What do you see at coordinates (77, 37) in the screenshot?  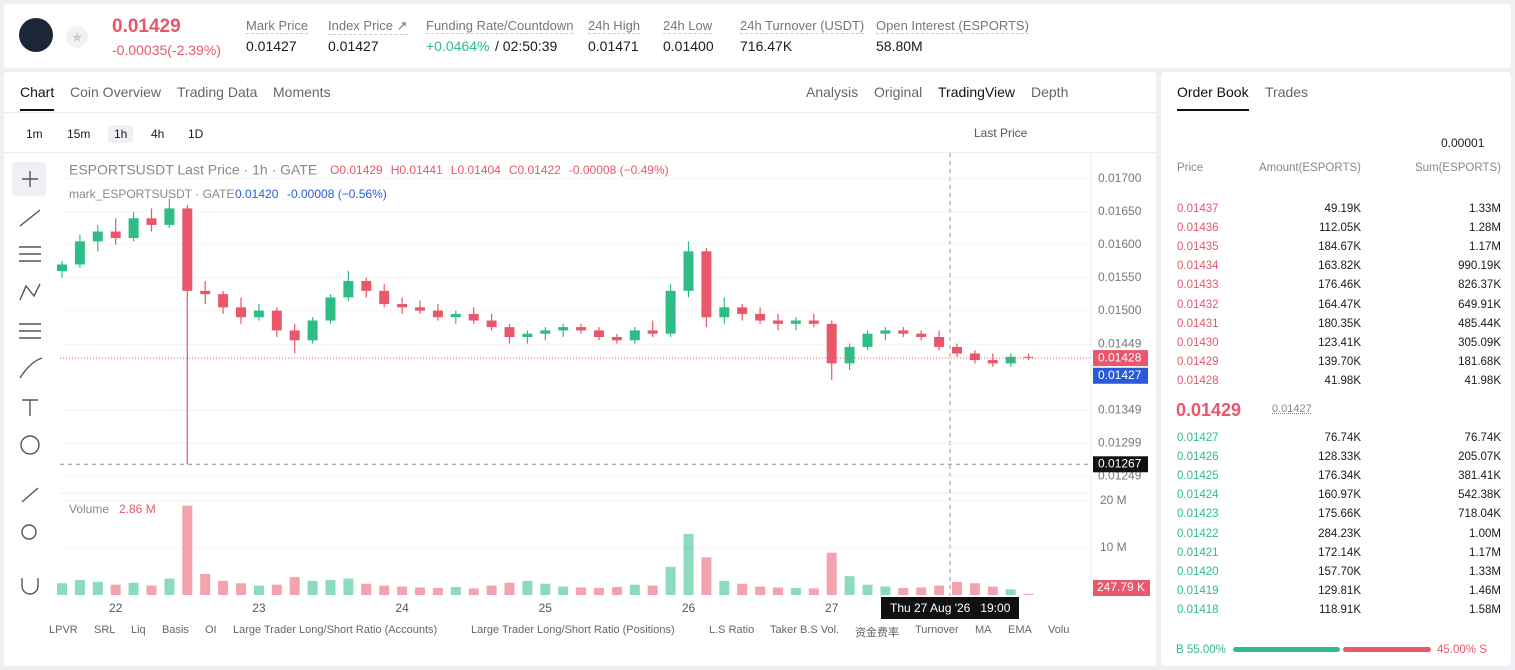 I see `favorite: ★` at bounding box center [77, 37].